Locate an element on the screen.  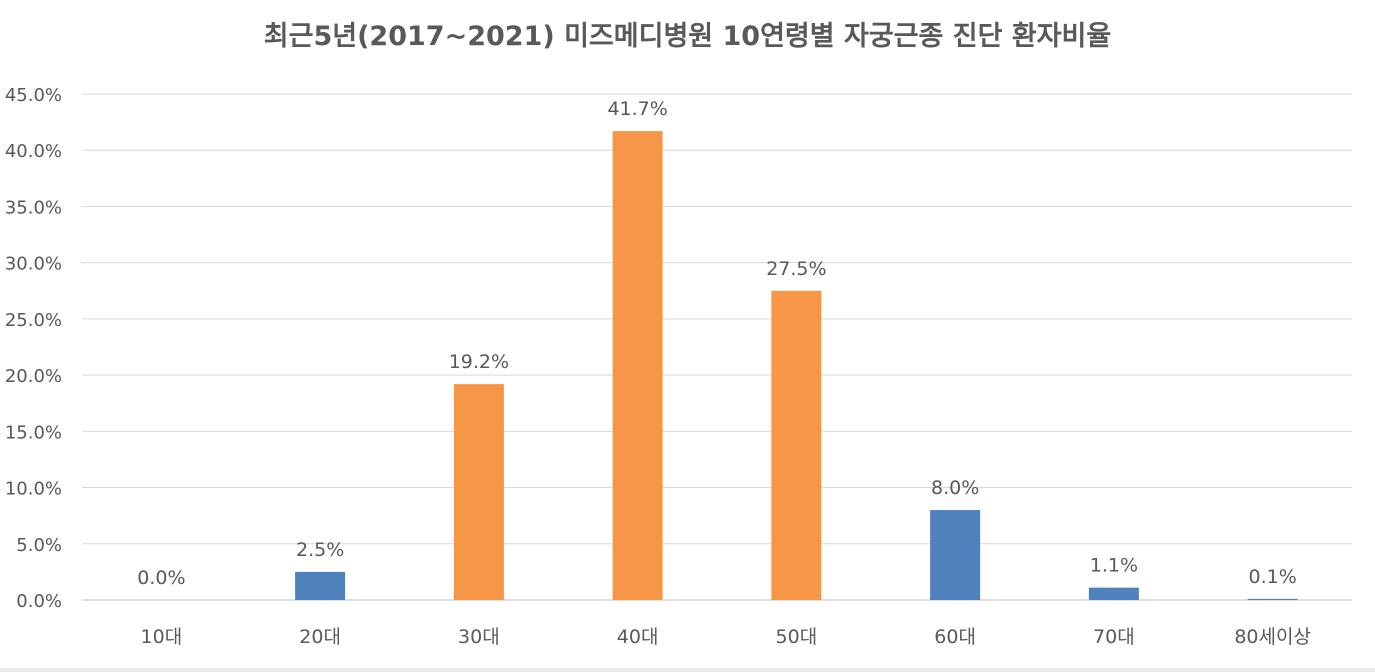
y-tick-label: 5.0% is located at coordinates (39, 545).